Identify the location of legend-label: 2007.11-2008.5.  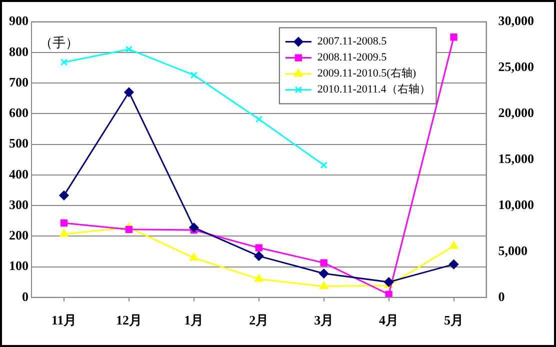
(352, 42).